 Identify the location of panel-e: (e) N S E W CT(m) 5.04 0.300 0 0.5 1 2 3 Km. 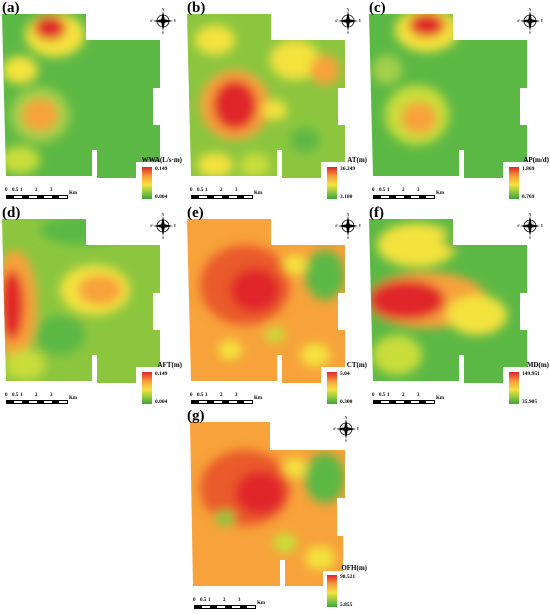
(276, 306).